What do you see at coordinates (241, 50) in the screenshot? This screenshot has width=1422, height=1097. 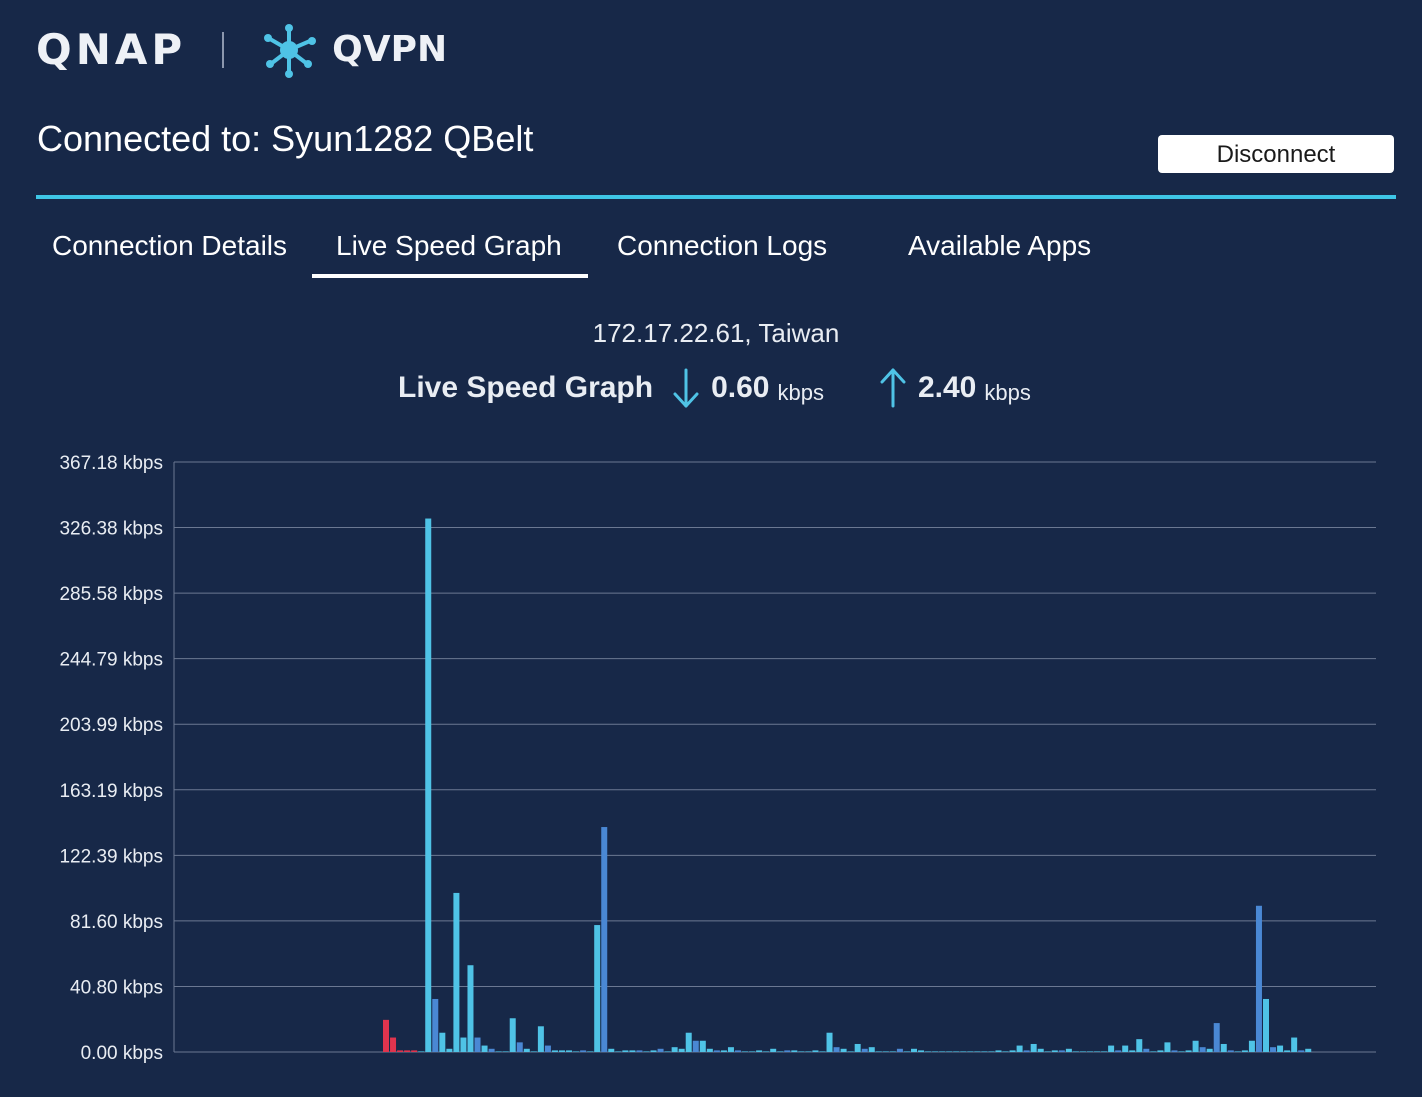 I see `brand-header: QNAP QVPN` at bounding box center [241, 50].